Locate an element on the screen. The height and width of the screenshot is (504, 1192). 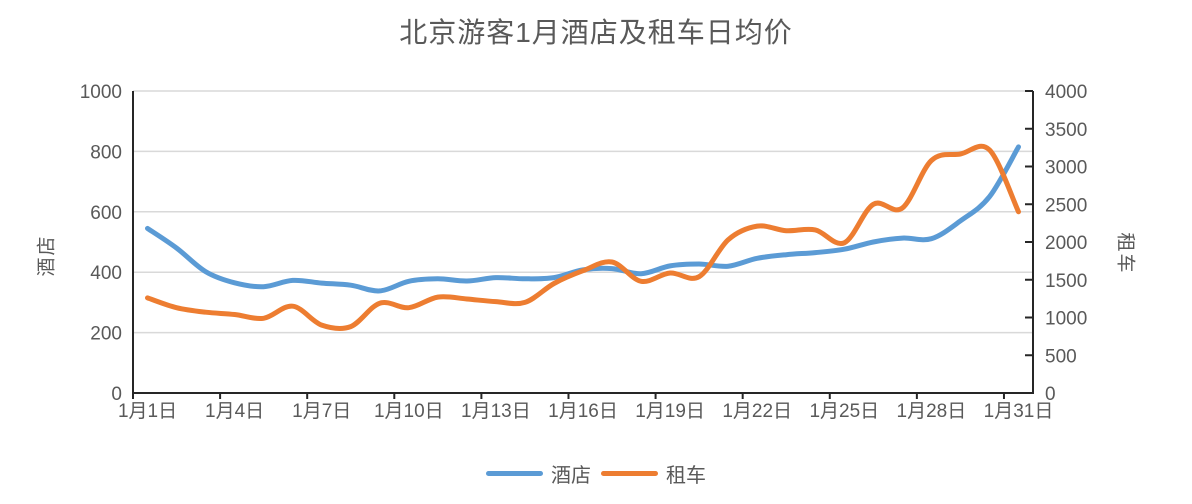
right-axis-title: 租车 is located at coordinates (1125, 253).